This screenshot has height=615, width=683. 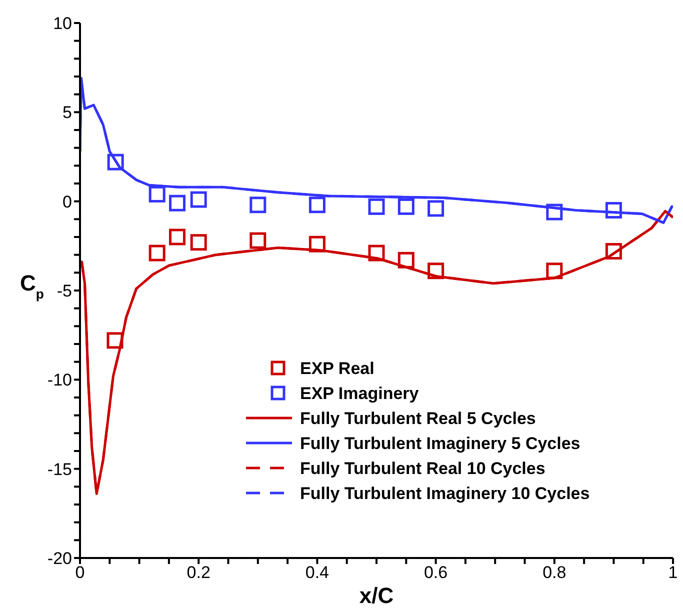 I want to click on legend-label: Fully Turbulent Imaginery 10 Cycles, so click(x=445, y=493).